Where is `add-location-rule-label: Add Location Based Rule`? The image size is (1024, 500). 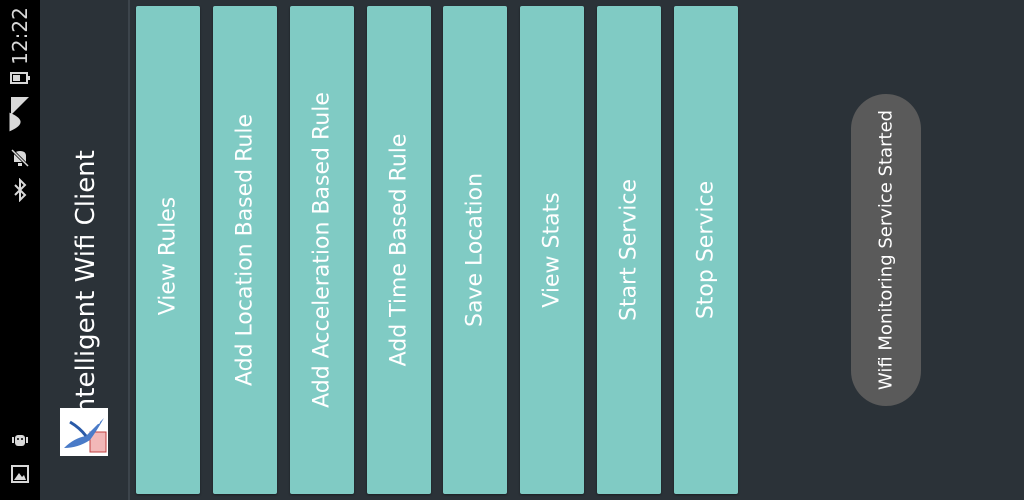 add-location-rule-label: Add Location Based Rule is located at coordinates (245, 250).